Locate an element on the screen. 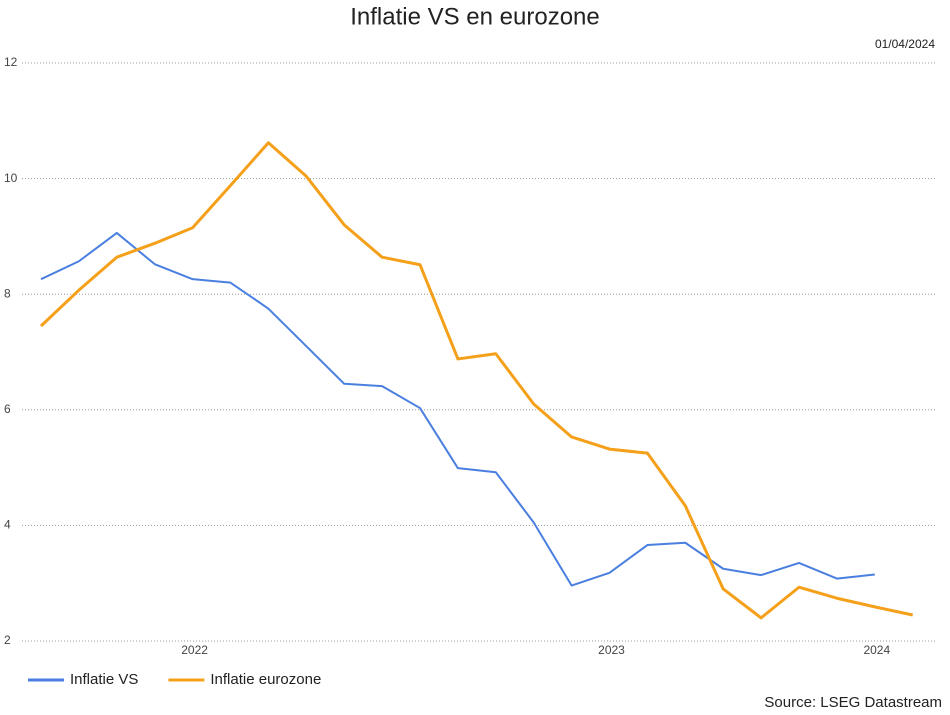 This screenshot has width=950, height=715. y-tick-label: 10 is located at coordinates (11, 178).